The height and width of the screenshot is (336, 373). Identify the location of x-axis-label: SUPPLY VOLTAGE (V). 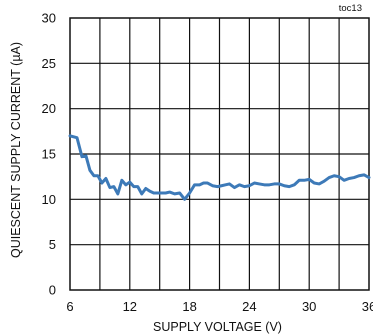
(217, 327).